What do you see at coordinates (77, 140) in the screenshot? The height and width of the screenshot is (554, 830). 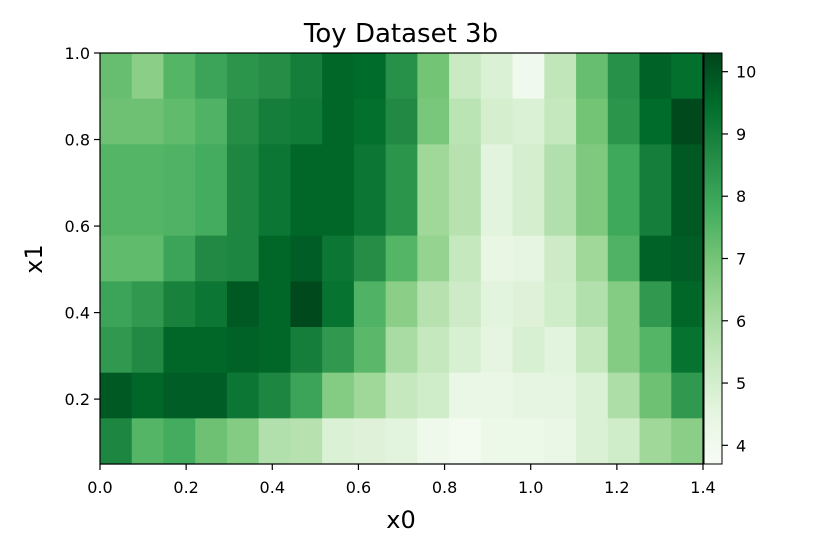 I see `y-tick-label: 0.8` at bounding box center [77, 140].